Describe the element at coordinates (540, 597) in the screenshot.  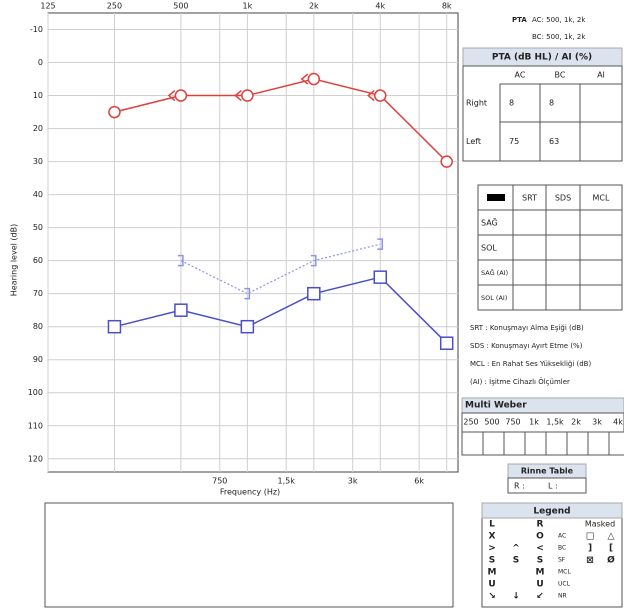
I see `legend-symbol: ↙` at that location.